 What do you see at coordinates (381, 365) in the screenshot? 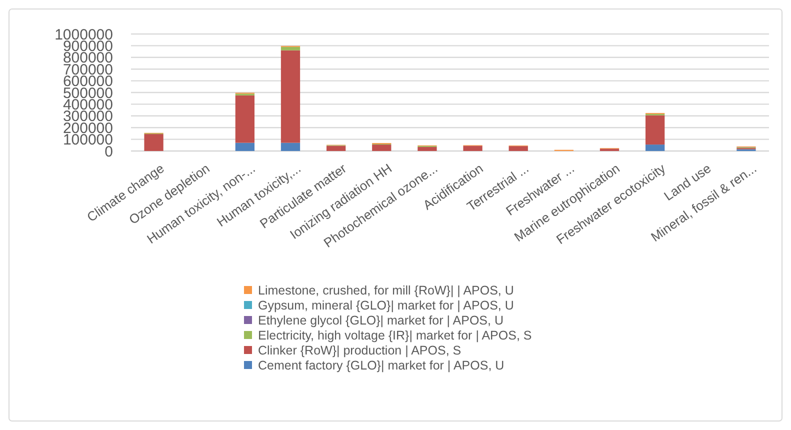
I see `legend-label: Cement factory {GLO}| market for | APOS, U` at bounding box center [381, 365].